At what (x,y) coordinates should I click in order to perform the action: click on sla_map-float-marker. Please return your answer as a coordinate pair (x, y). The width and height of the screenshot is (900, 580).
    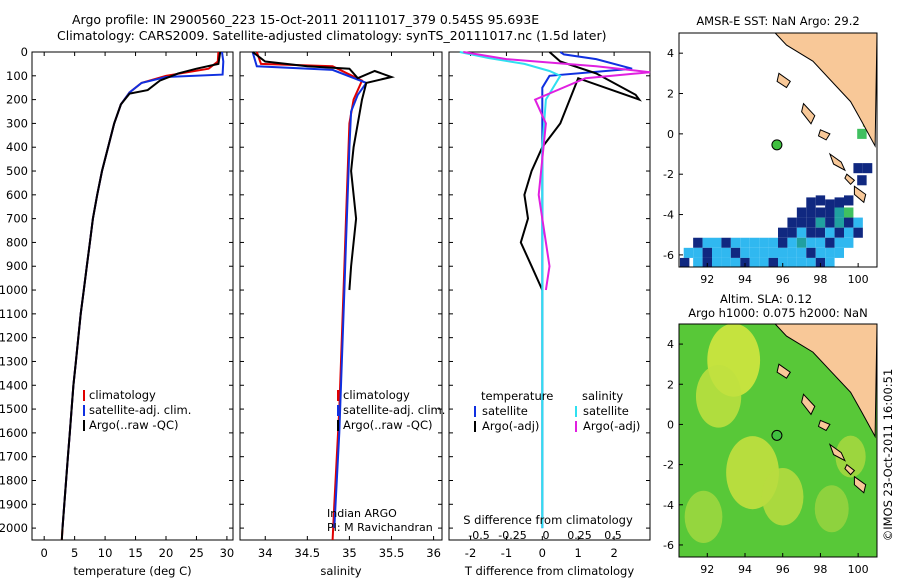
    Looking at the image, I should click on (777, 435).